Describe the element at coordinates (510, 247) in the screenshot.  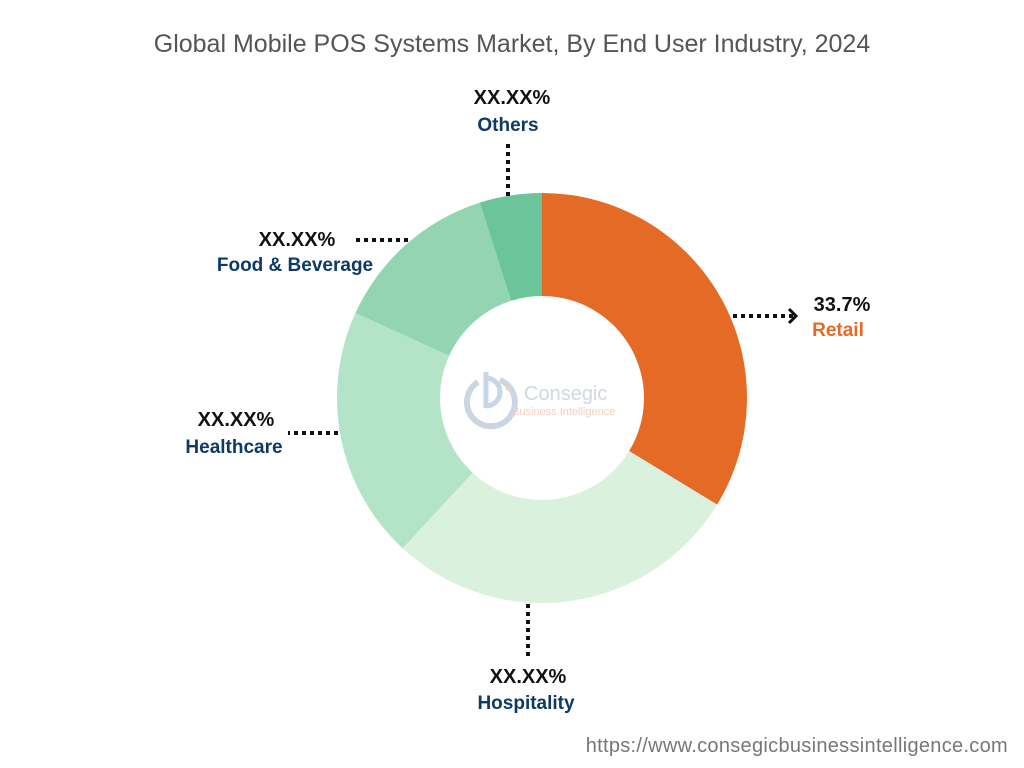
I see `slice-others` at that location.